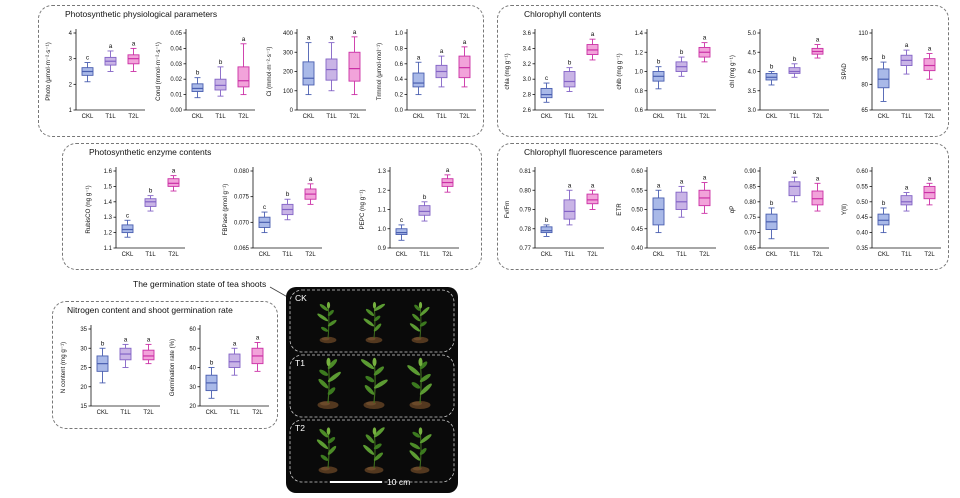 The image size is (960, 498). Describe the element at coordinates (527, 65) in the screenshot. I see `svg-text: 3.2` at that location.